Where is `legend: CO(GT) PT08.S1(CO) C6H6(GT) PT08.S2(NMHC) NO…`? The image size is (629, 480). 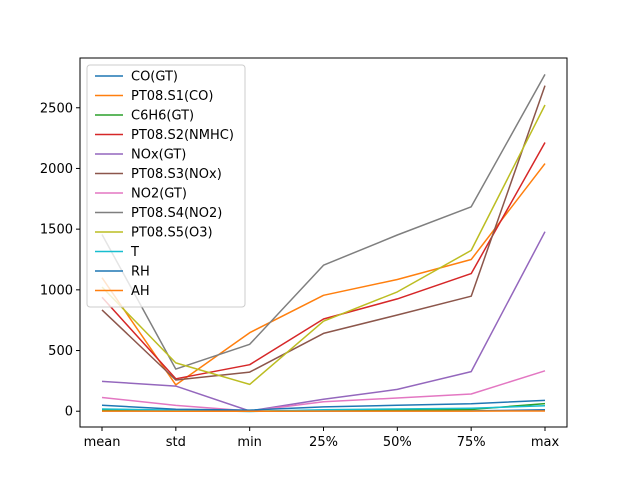 legend: CO(GT) PT08.S1(CO) C6H6(GT) PT08.S2(NMHC) NO… is located at coordinates (166, 186).